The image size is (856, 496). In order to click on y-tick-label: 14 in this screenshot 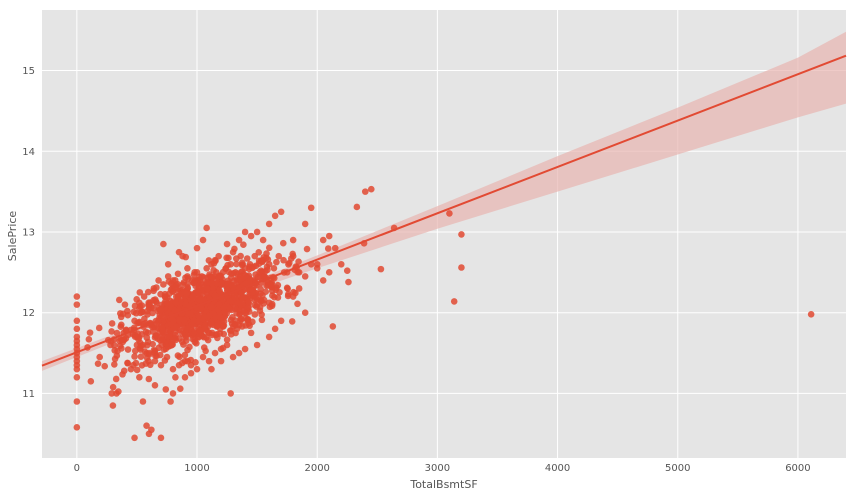, I will do `click(28, 152)`.